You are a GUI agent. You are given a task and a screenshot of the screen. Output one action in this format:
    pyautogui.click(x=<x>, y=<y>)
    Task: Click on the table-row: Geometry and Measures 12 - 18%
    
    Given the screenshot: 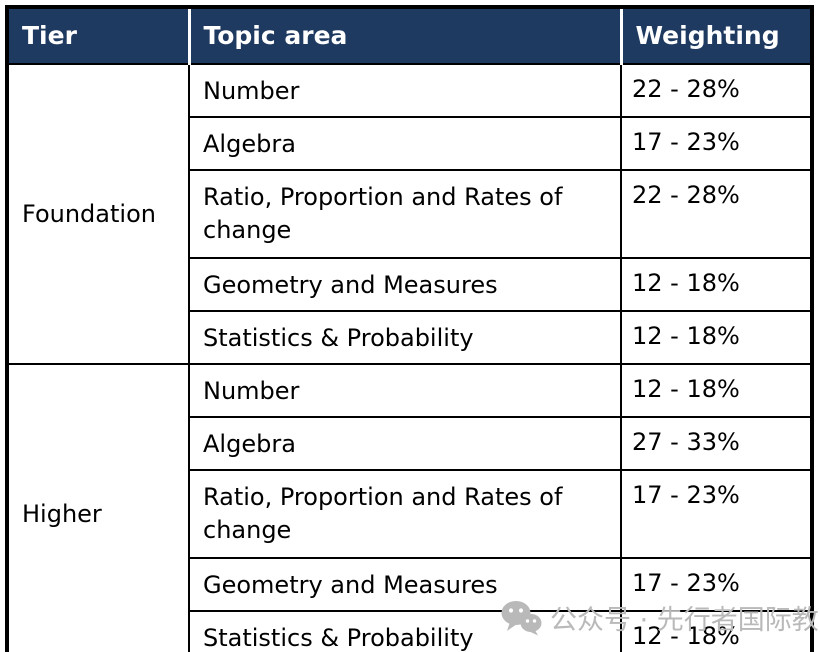 What is the action you would take?
    pyautogui.click(x=410, y=284)
    